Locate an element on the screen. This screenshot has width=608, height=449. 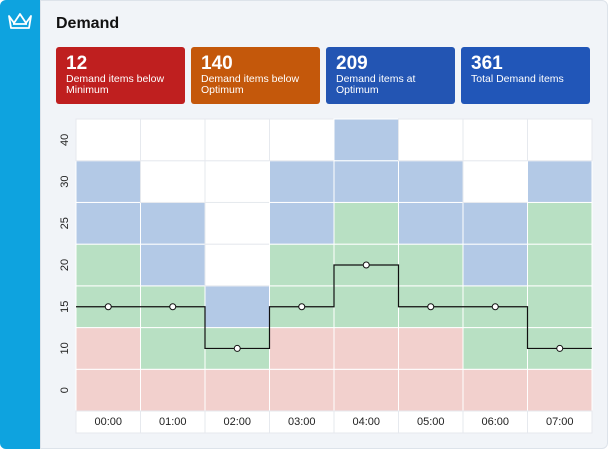
card-value: 12 is located at coordinates (77, 63).